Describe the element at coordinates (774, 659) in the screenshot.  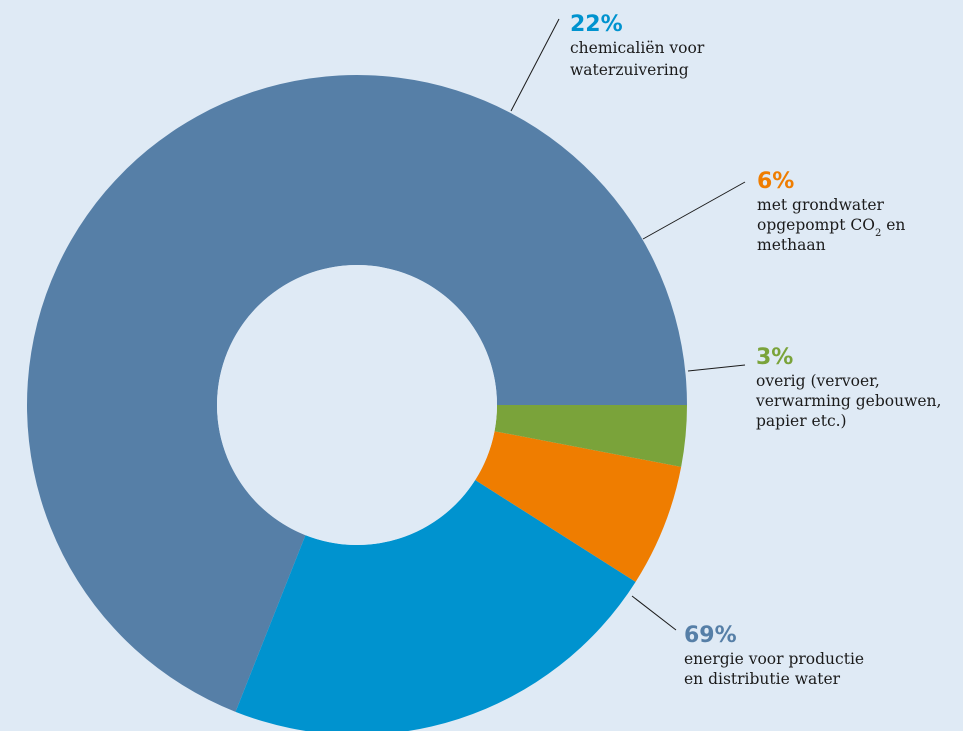
I see `category-label: energie voor productie` at that location.